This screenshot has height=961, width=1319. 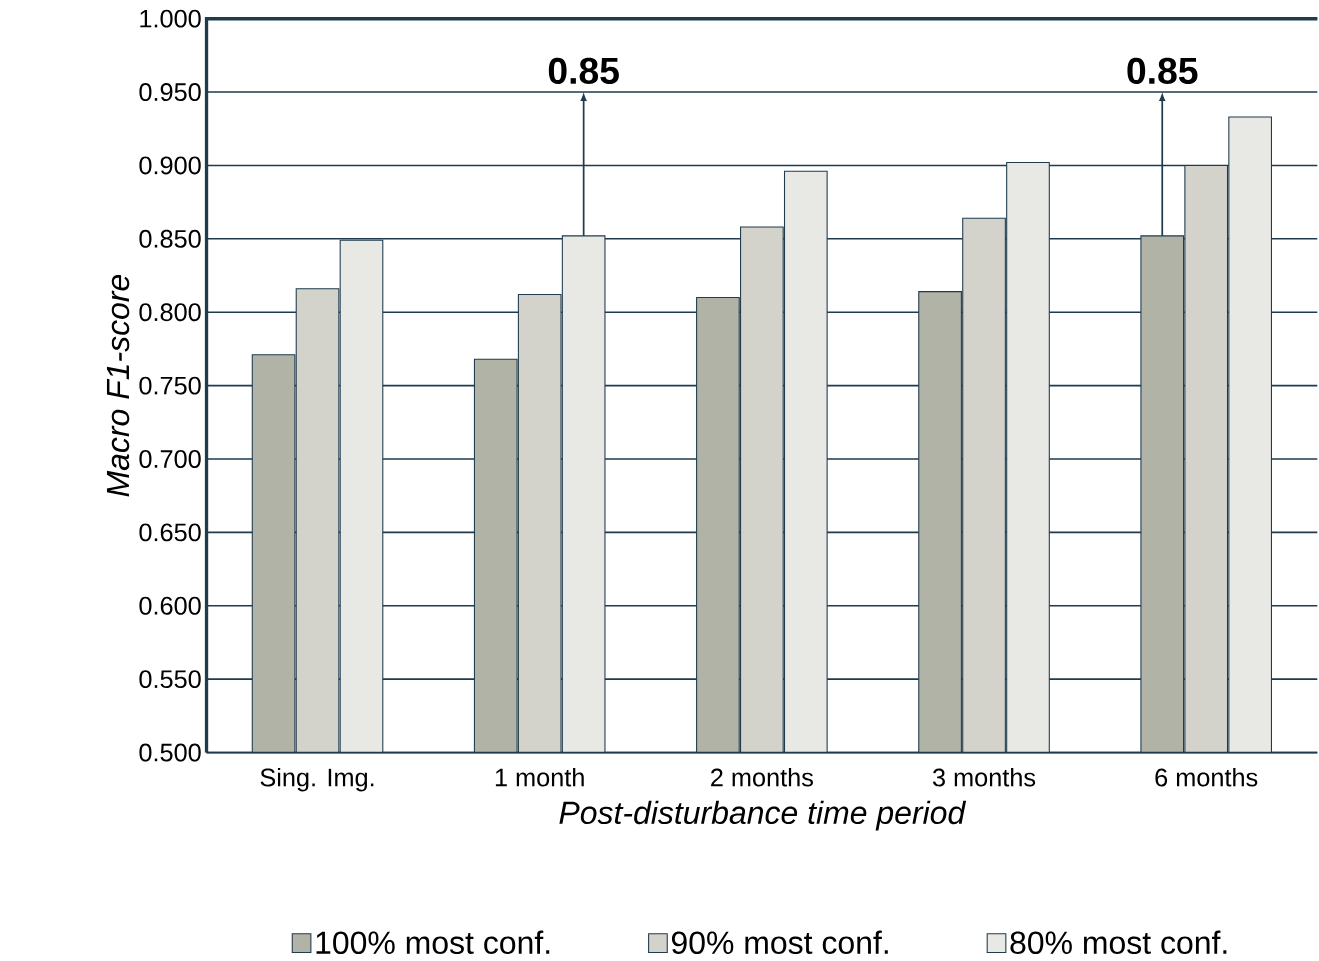 I want to click on y-tick-label: 0.900, so click(x=170, y=165).